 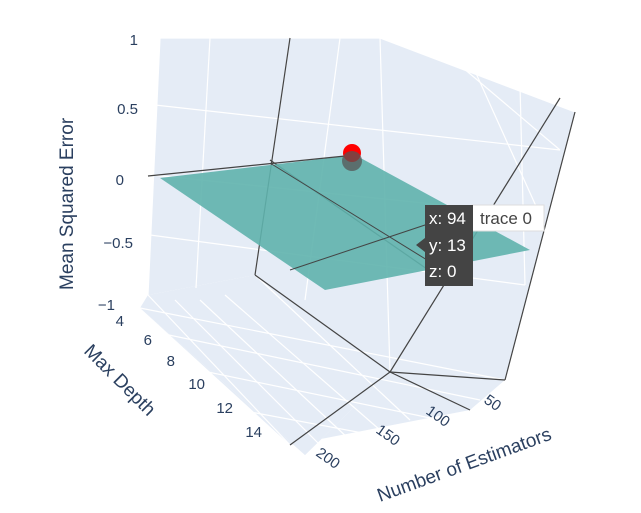 I want to click on z-axis-ticks: 1 0.5 0 −0.5 −1, so click(x=118, y=173).